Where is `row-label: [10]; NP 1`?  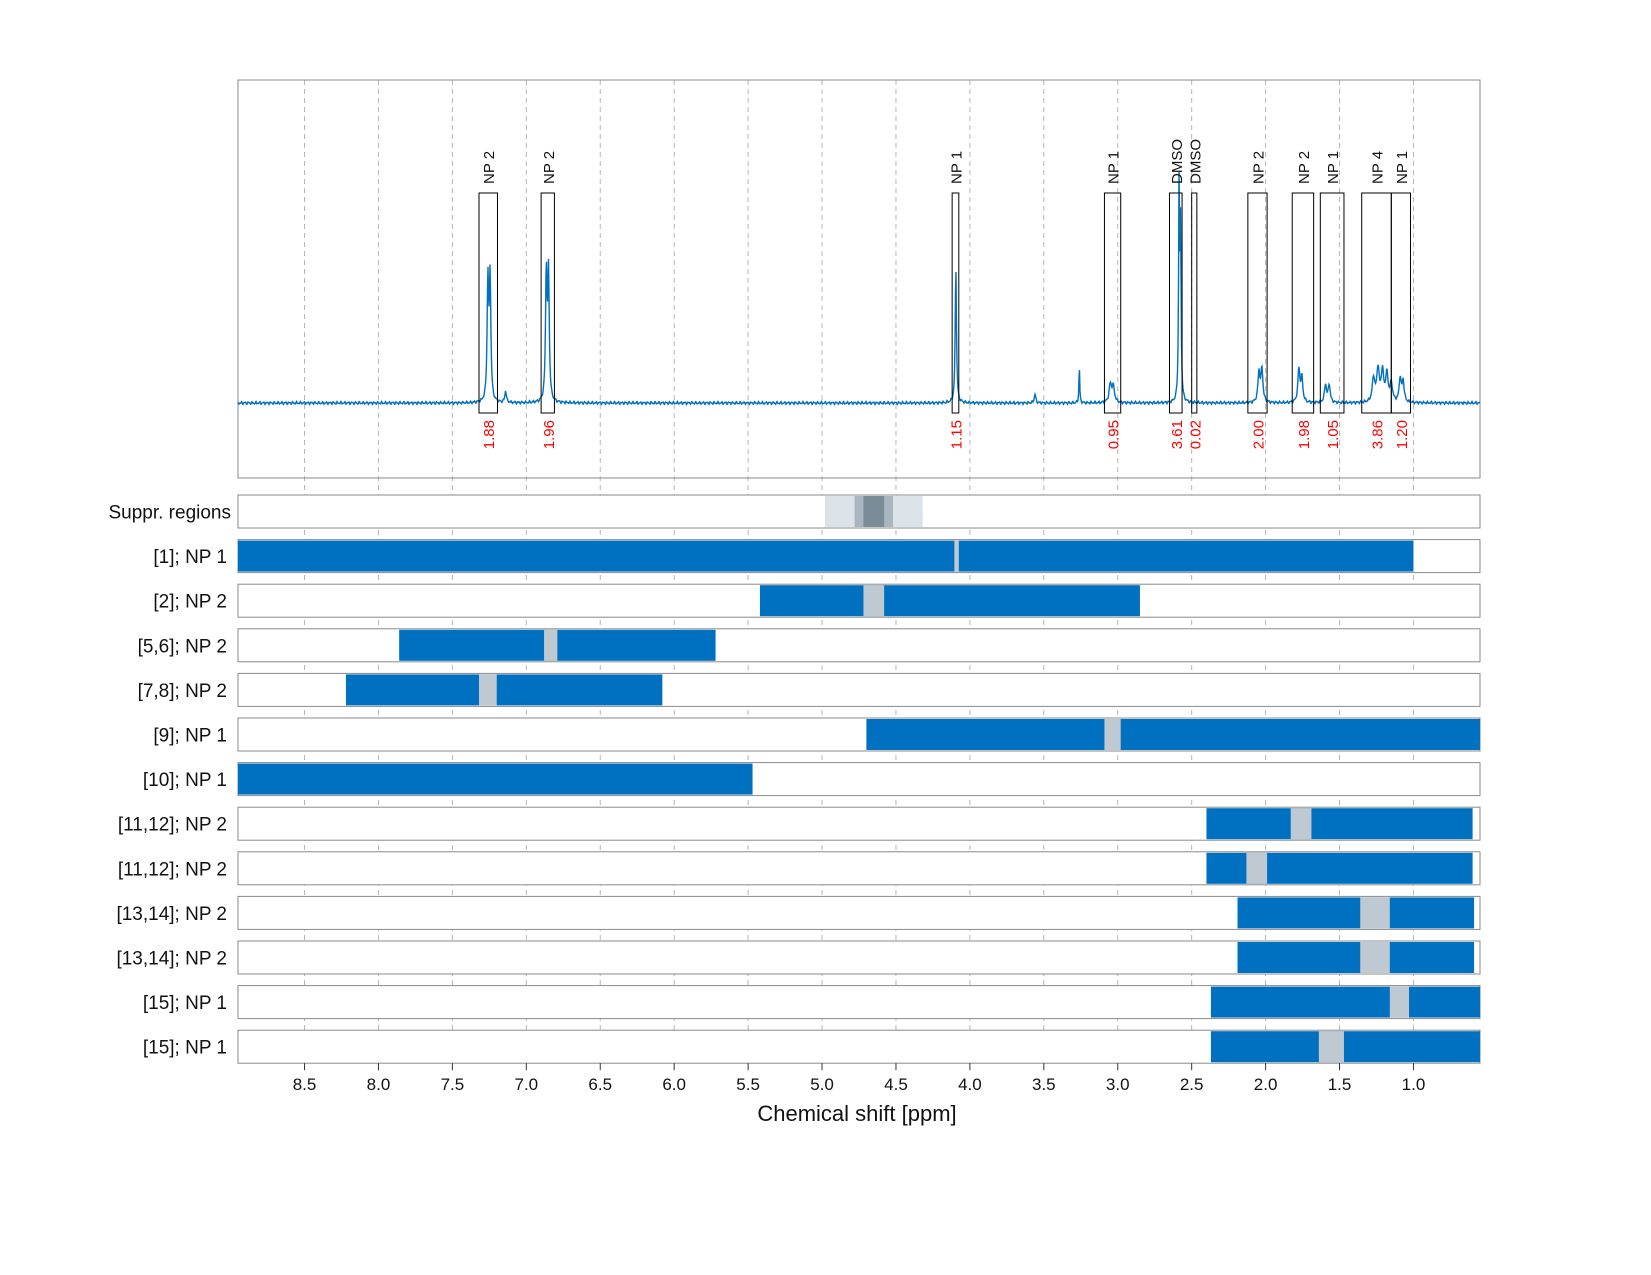
row-label: [10]; NP 1 is located at coordinates (185, 780).